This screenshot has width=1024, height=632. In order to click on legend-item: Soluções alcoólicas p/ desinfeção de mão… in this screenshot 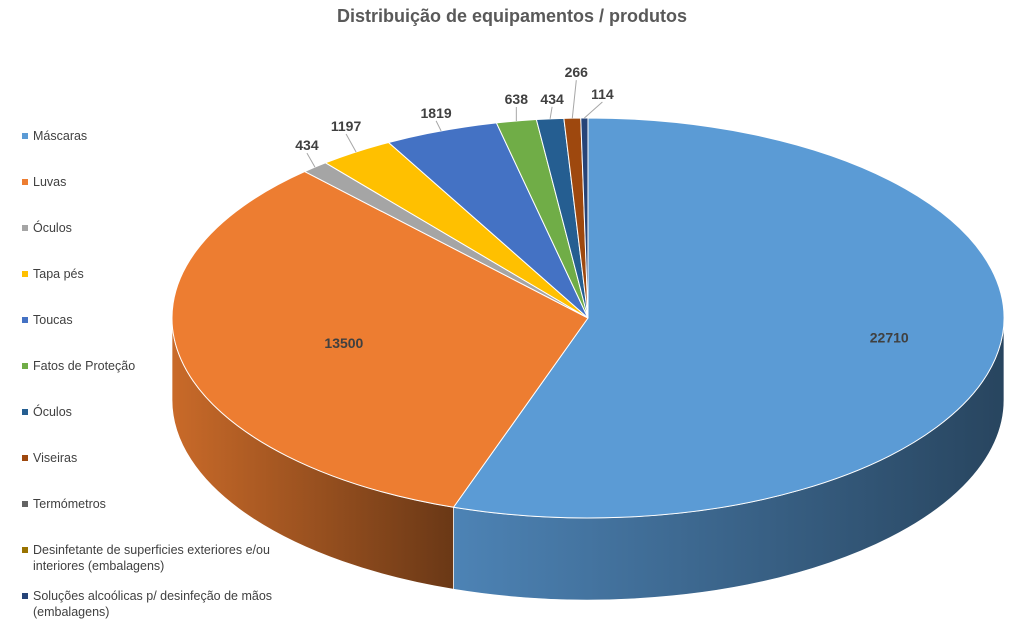, I will do `click(162, 610)`.